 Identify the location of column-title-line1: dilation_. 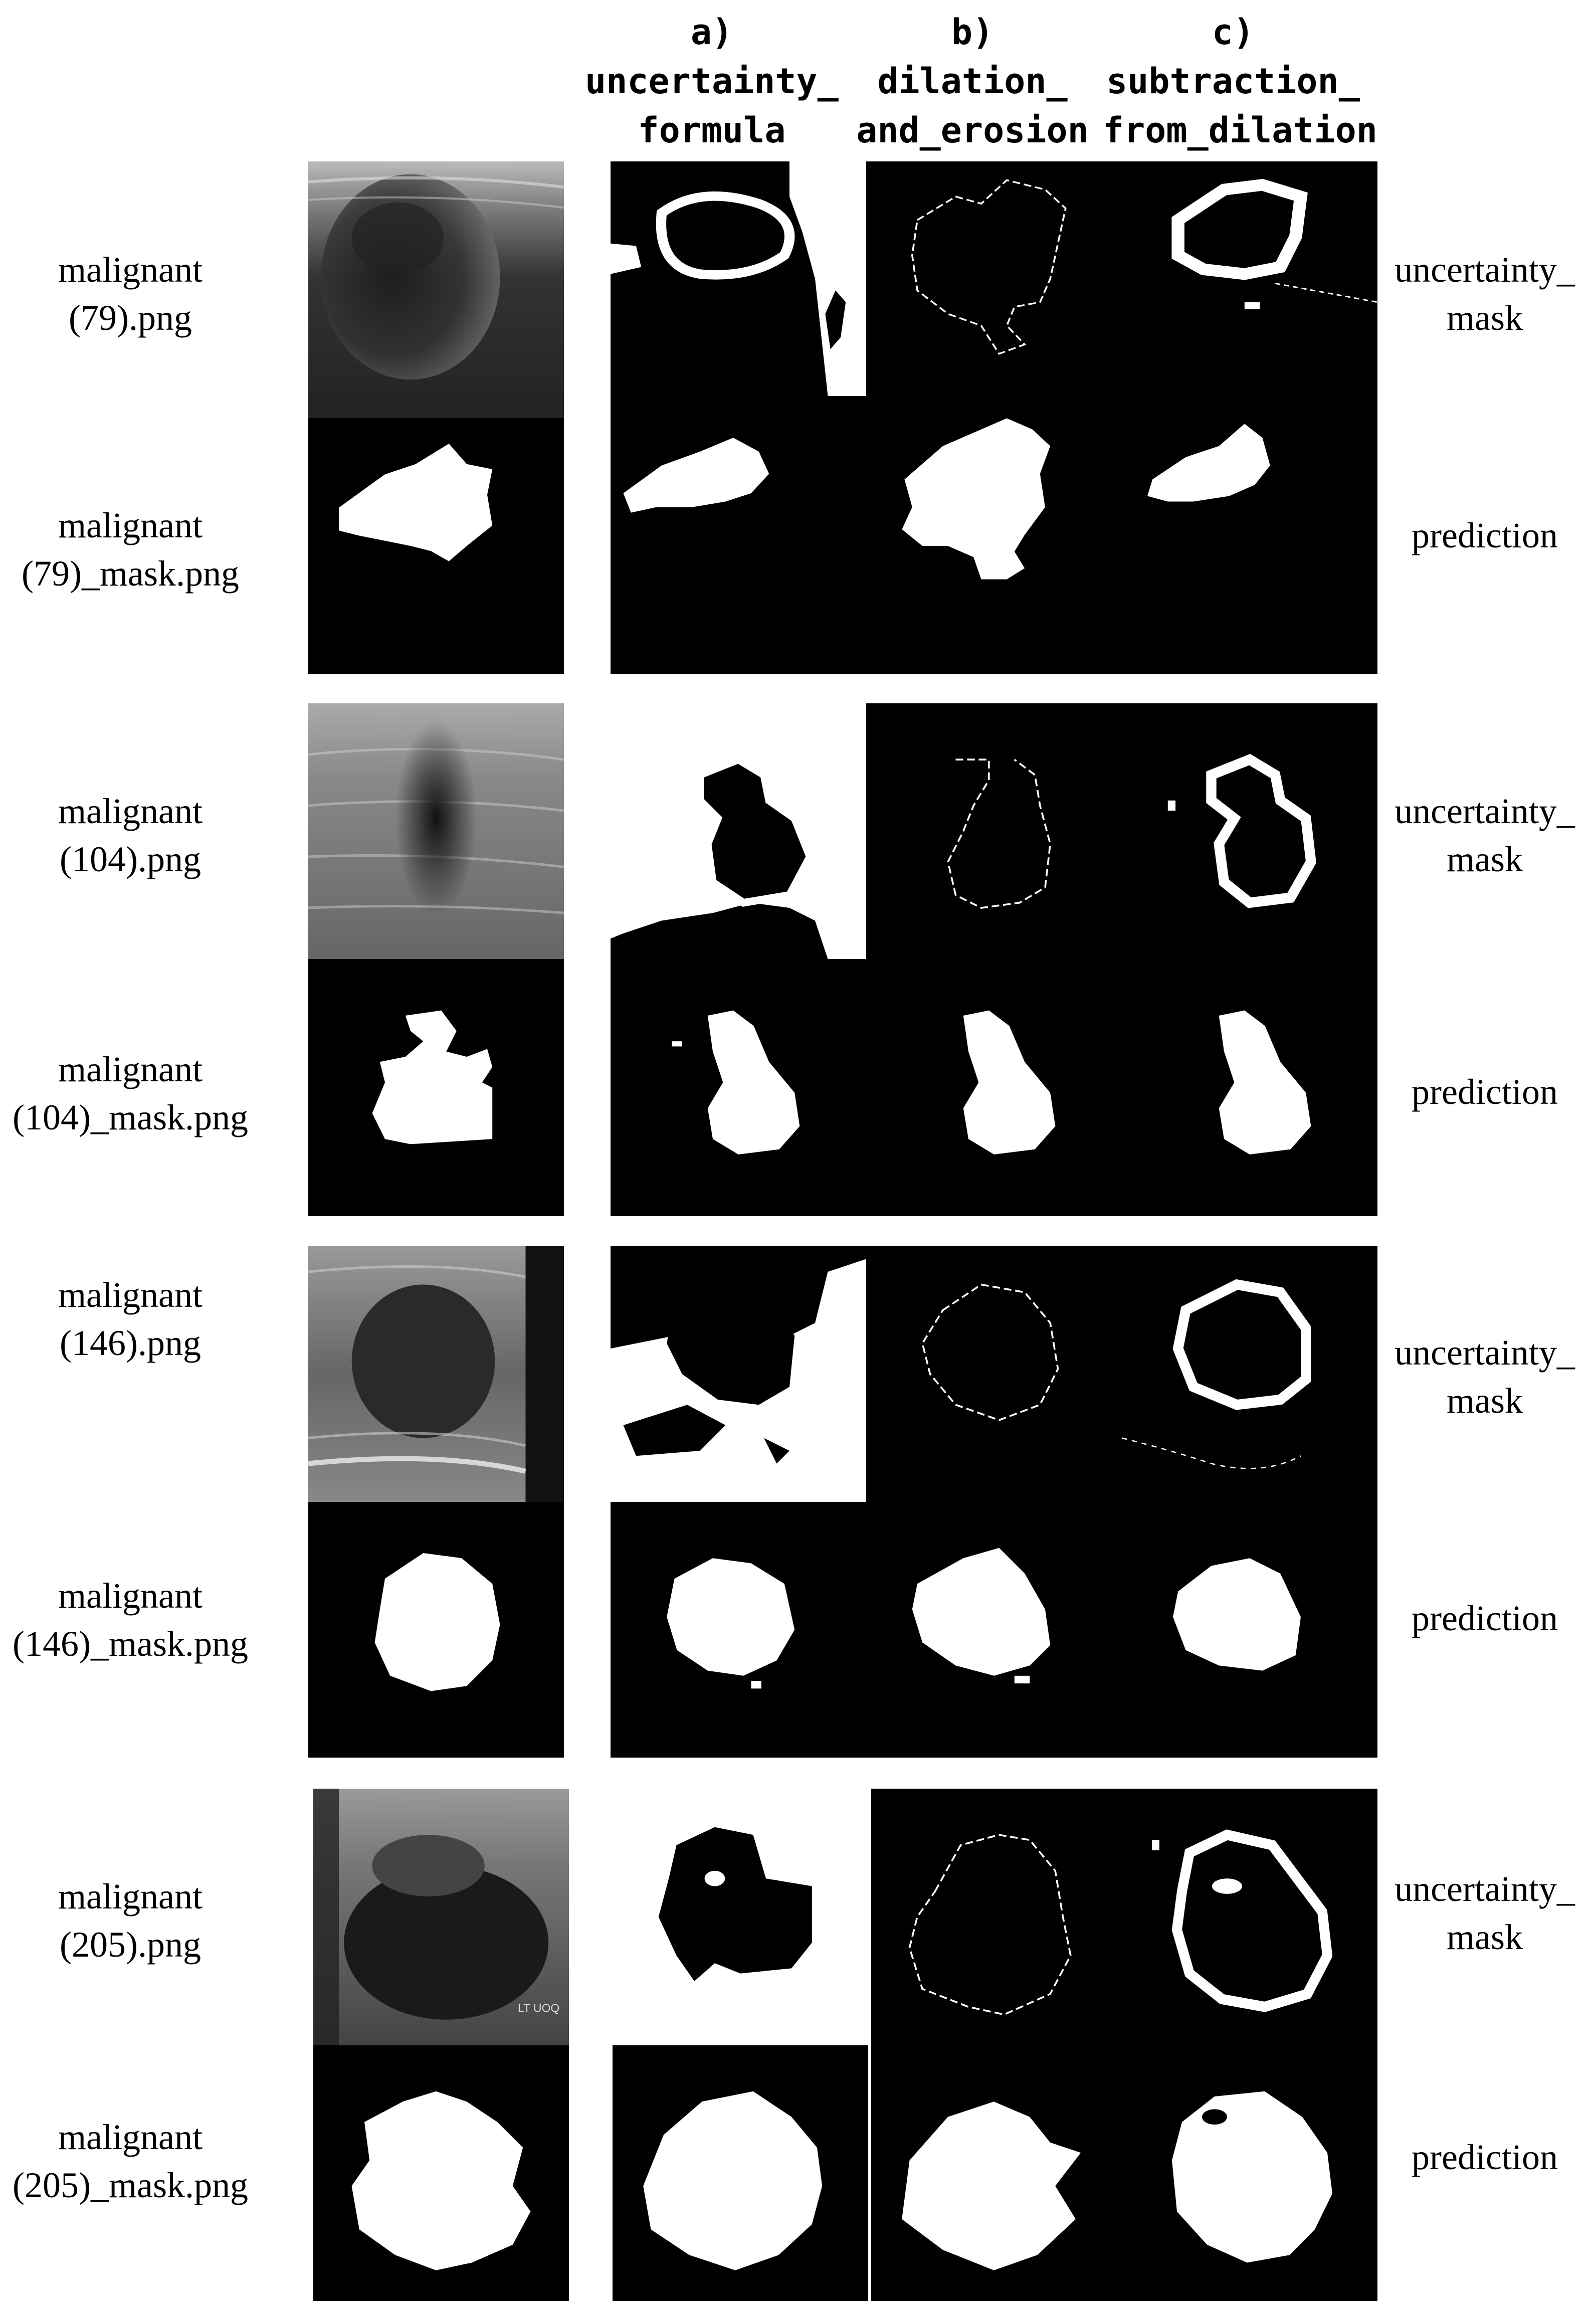
(972, 81).